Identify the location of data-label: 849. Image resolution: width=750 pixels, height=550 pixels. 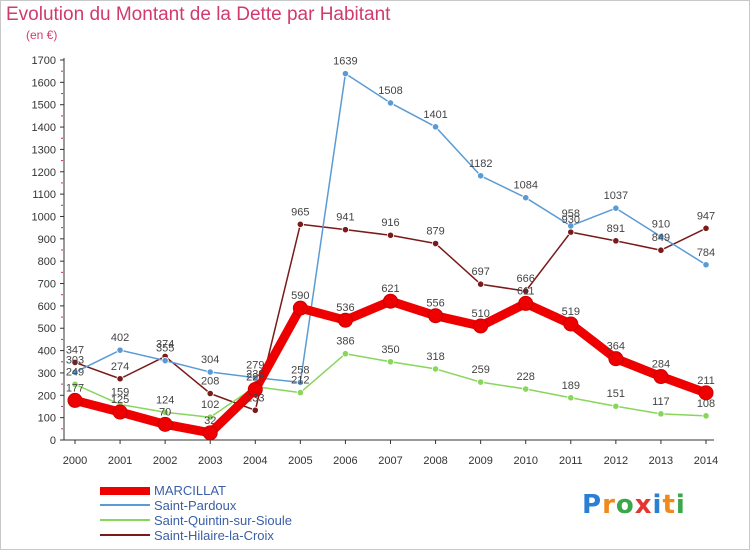
(661, 238).